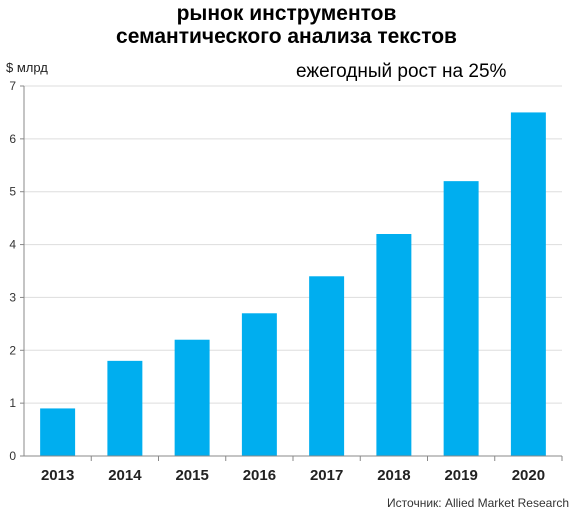 This screenshot has height=517, width=573. Describe the element at coordinates (394, 345) in the screenshot. I see `bar-2018` at that location.